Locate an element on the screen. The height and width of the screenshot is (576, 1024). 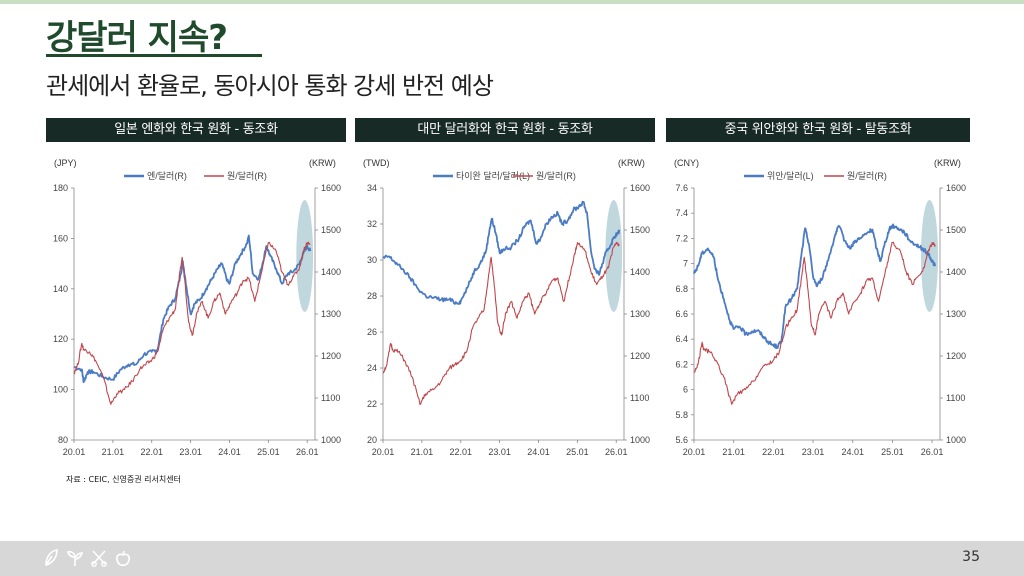
left-tick-label: 32 is located at coordinates (372, 224).